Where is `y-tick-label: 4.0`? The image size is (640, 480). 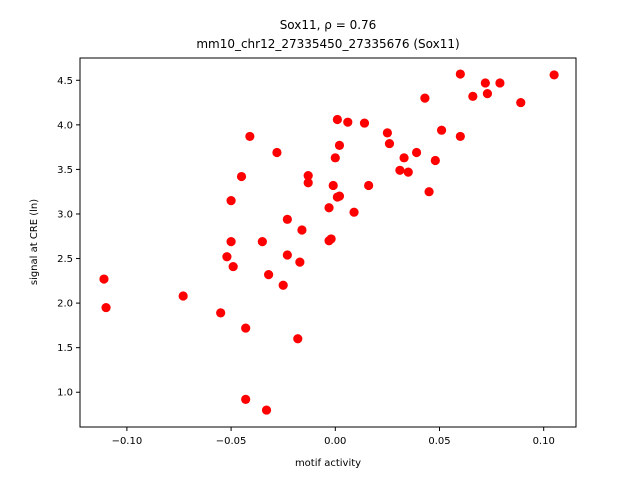 y-tick-label: 4.0 is located at coordinates (65, 125).